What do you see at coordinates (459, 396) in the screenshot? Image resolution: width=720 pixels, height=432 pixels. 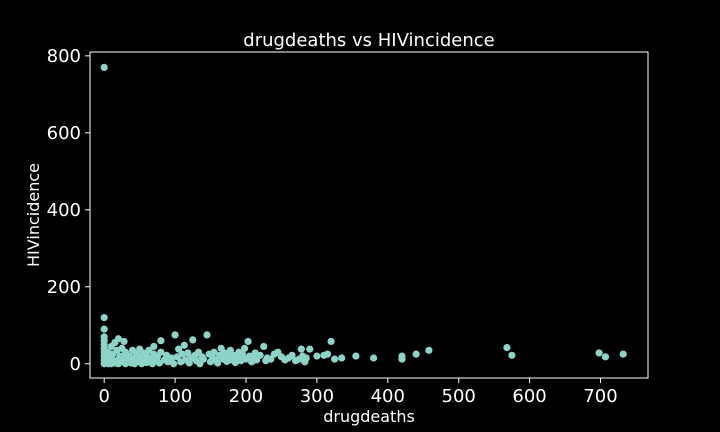 I see `x-tick-label: 500` at bounding box center [459, 396].